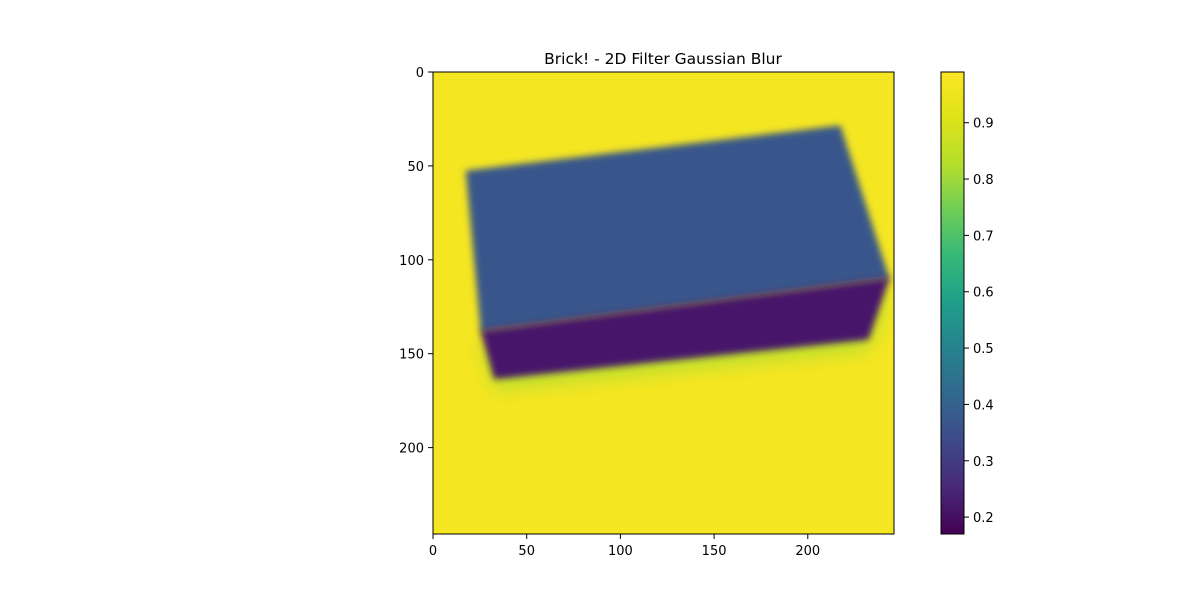 This screenshot has width=1200, height=600. I want to click on colorbar-tick-label: 0.7, so click(983, 236).